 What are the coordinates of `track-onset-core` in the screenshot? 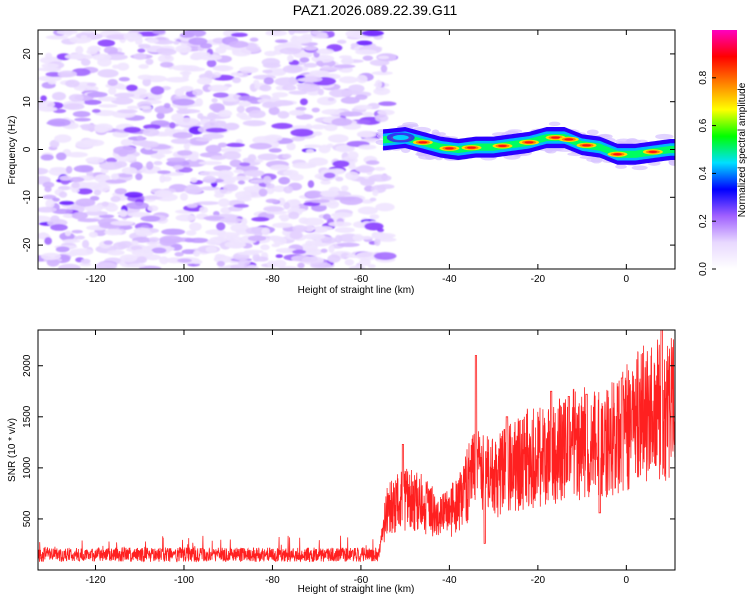 It's located at (400, 138).